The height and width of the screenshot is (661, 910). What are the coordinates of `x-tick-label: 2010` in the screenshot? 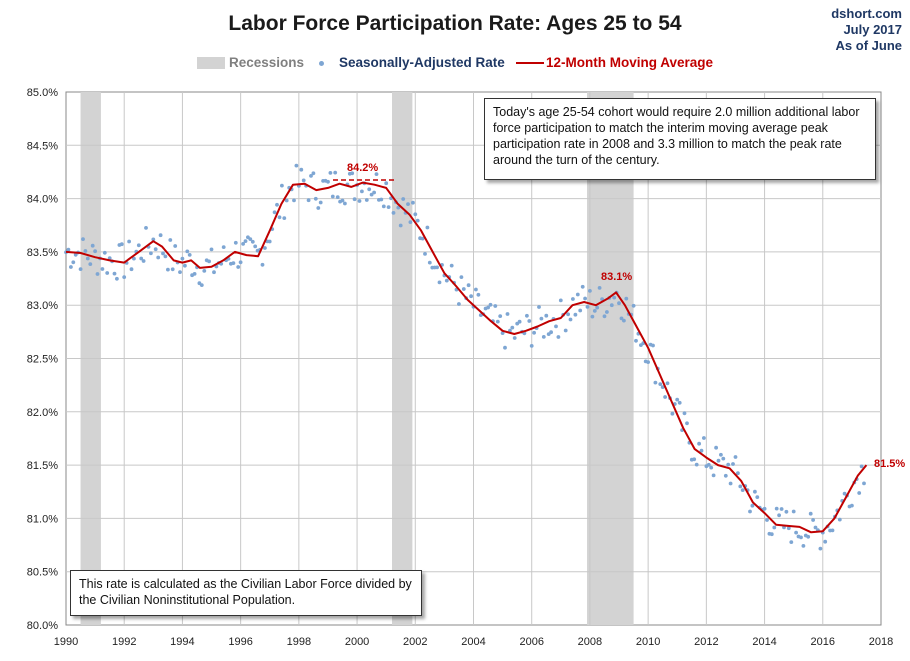 It's located at (648, 642).